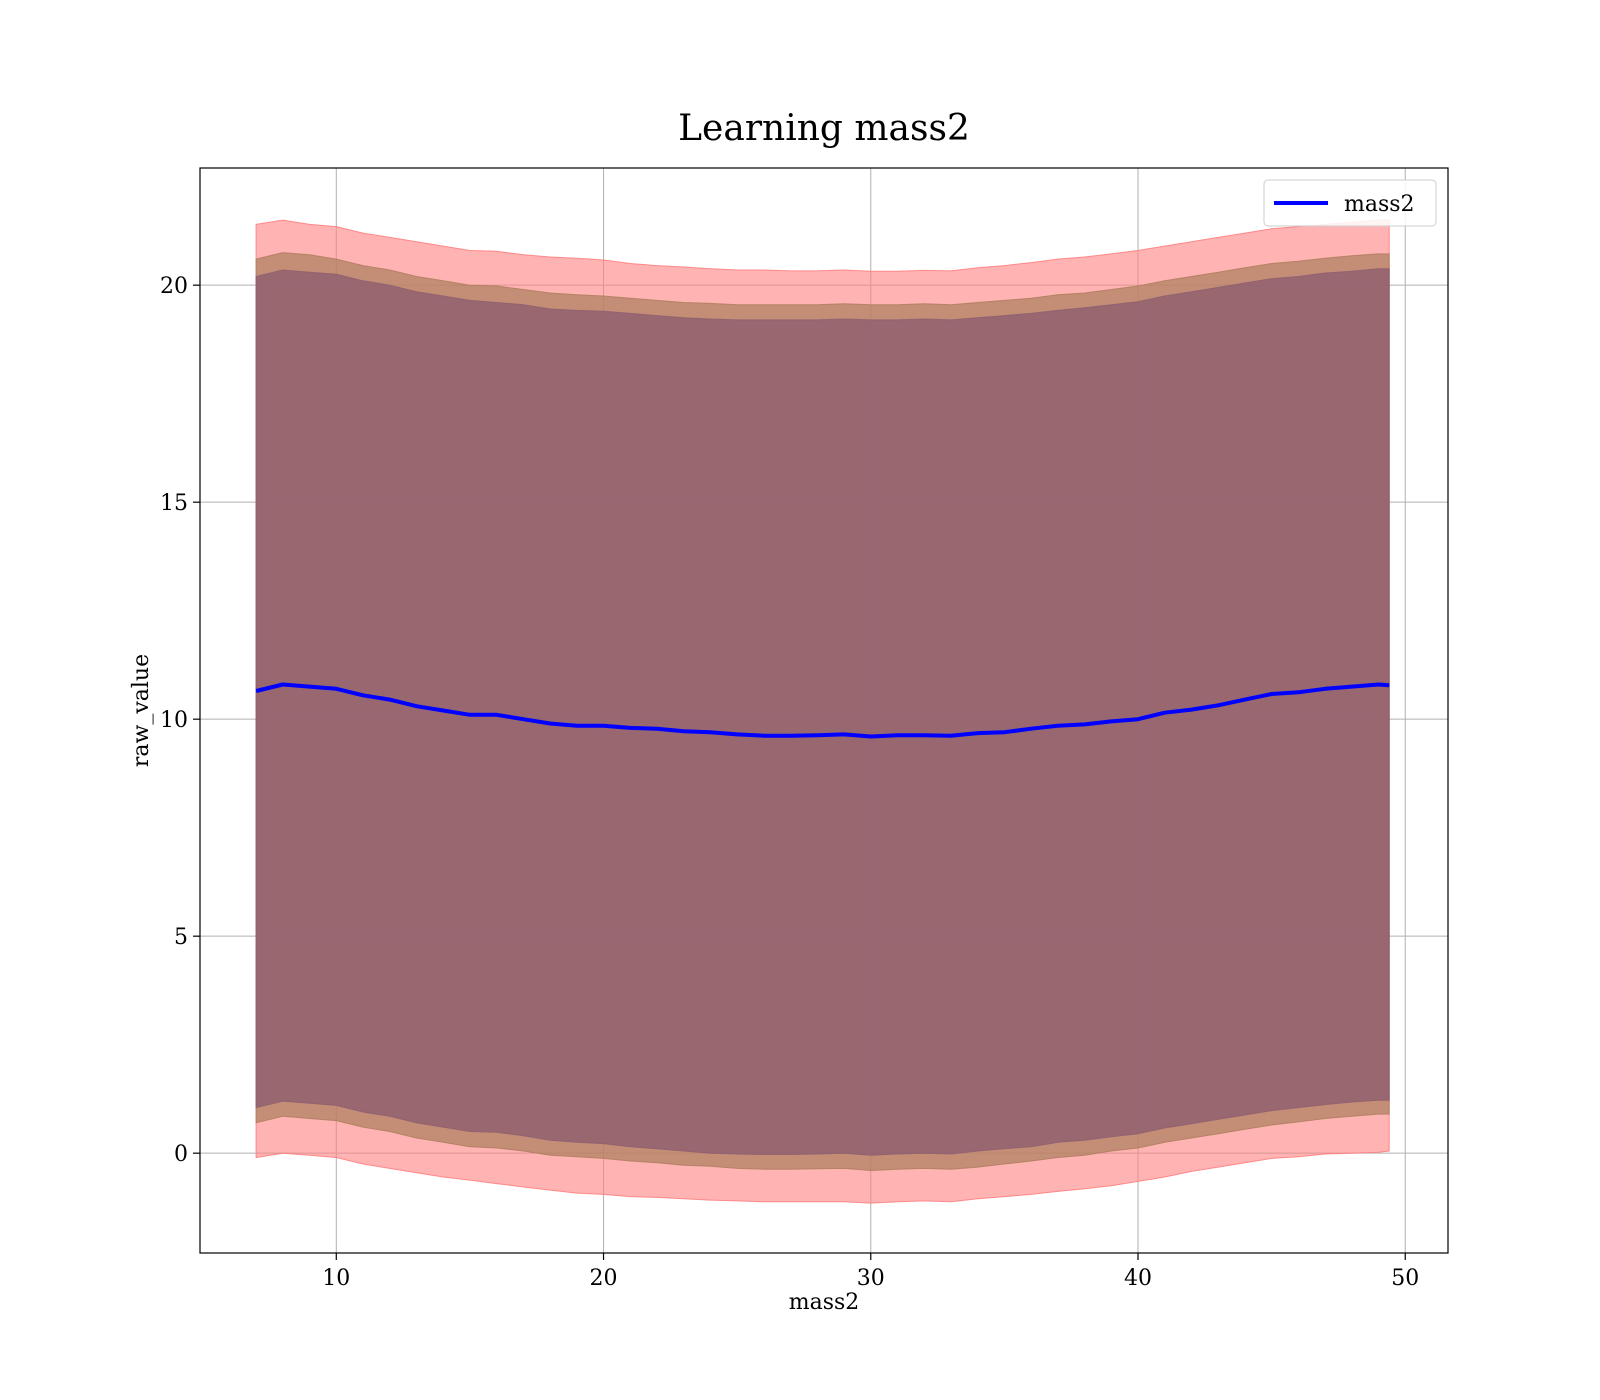 The width and height of the screenshot is (1600, 1400). I want to click on y-tick-label: 20, so click(174, 286).